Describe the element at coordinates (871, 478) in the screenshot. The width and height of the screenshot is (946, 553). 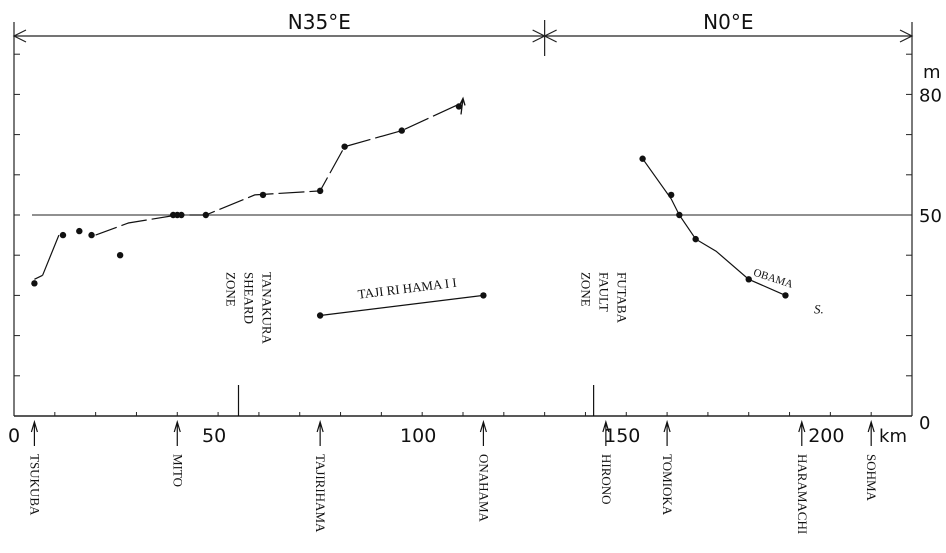
I see `location-label: SOHMA` at that location.